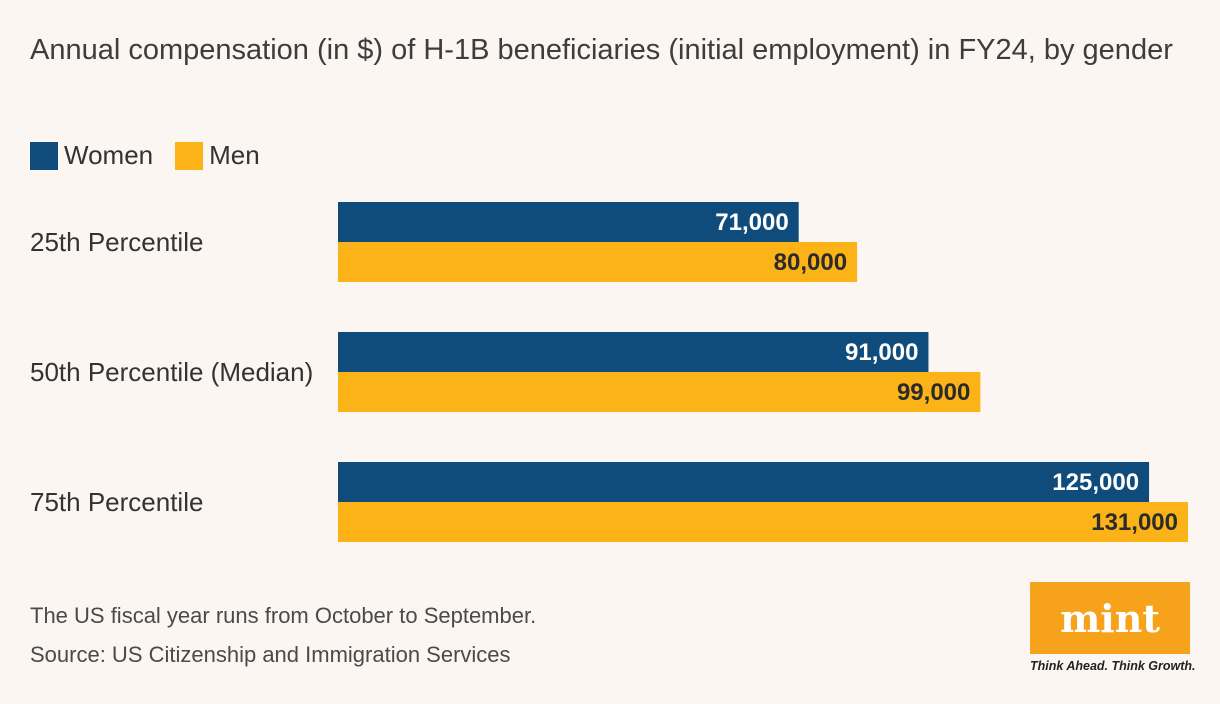  What do you see at coordinates (156, 155) in the screenshot?
I see `legend: Women Men` at bounding box center [156, 155].